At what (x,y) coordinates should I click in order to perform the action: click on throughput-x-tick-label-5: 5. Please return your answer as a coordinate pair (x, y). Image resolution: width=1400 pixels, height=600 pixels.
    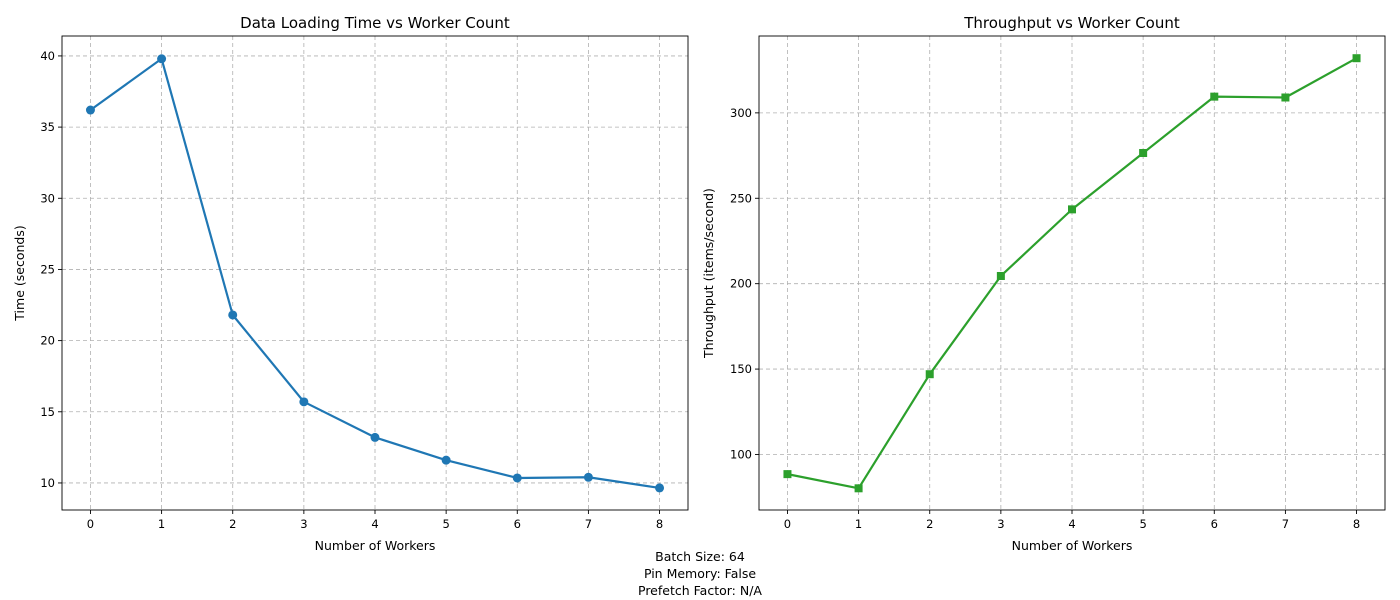
    Looking at the image, I should click on (1142, 524).